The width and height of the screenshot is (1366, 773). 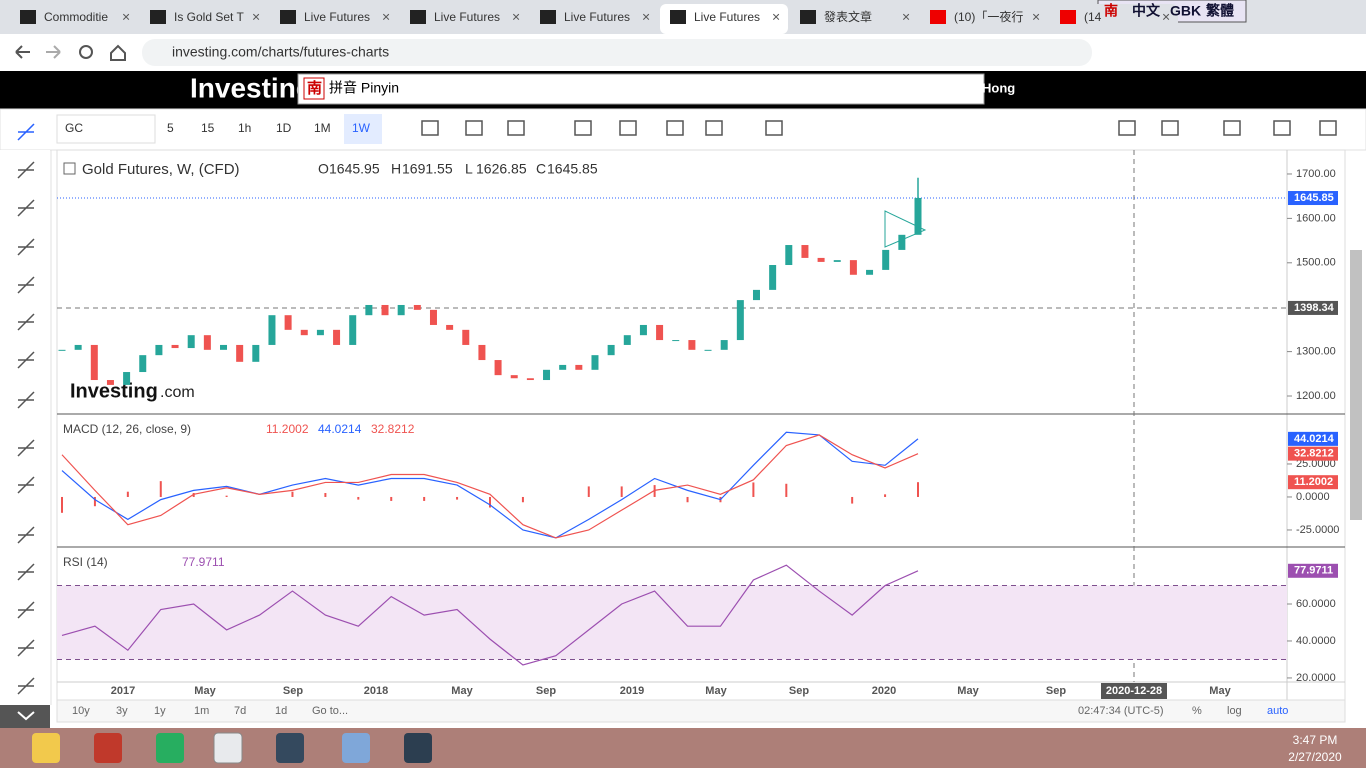 What do you see at coordinates (81, 711) in the screenshot?
I see `range-button: 10y` at bounding box center [81, 711].